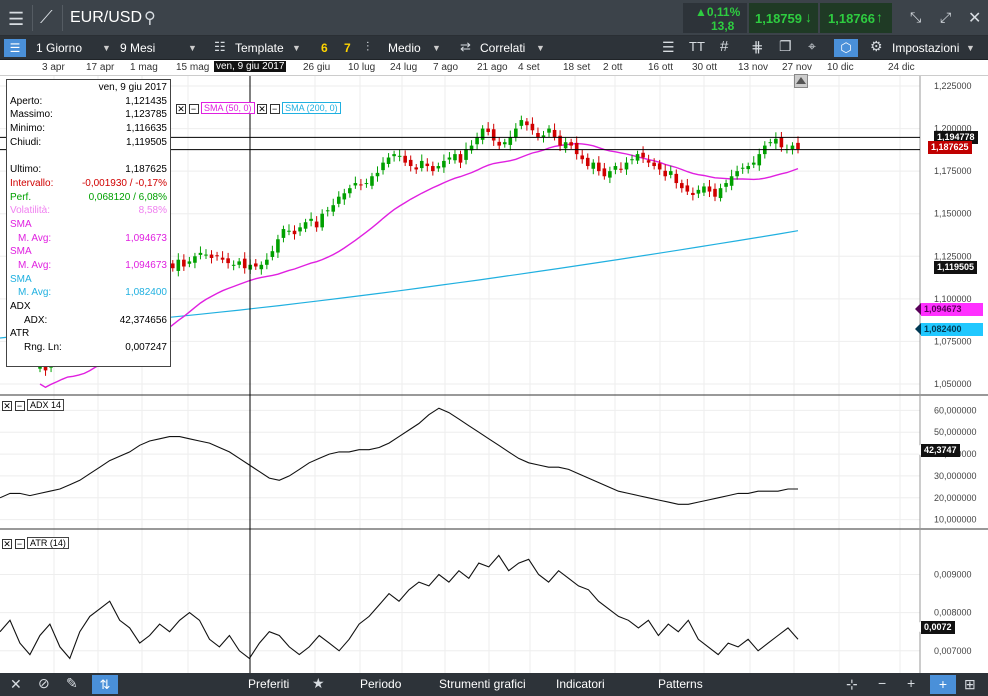  What do you see at coordinates (30, 211) in the screenshot?
I see `volatility-label: Volatilità:` at bounding box center [30, 211].